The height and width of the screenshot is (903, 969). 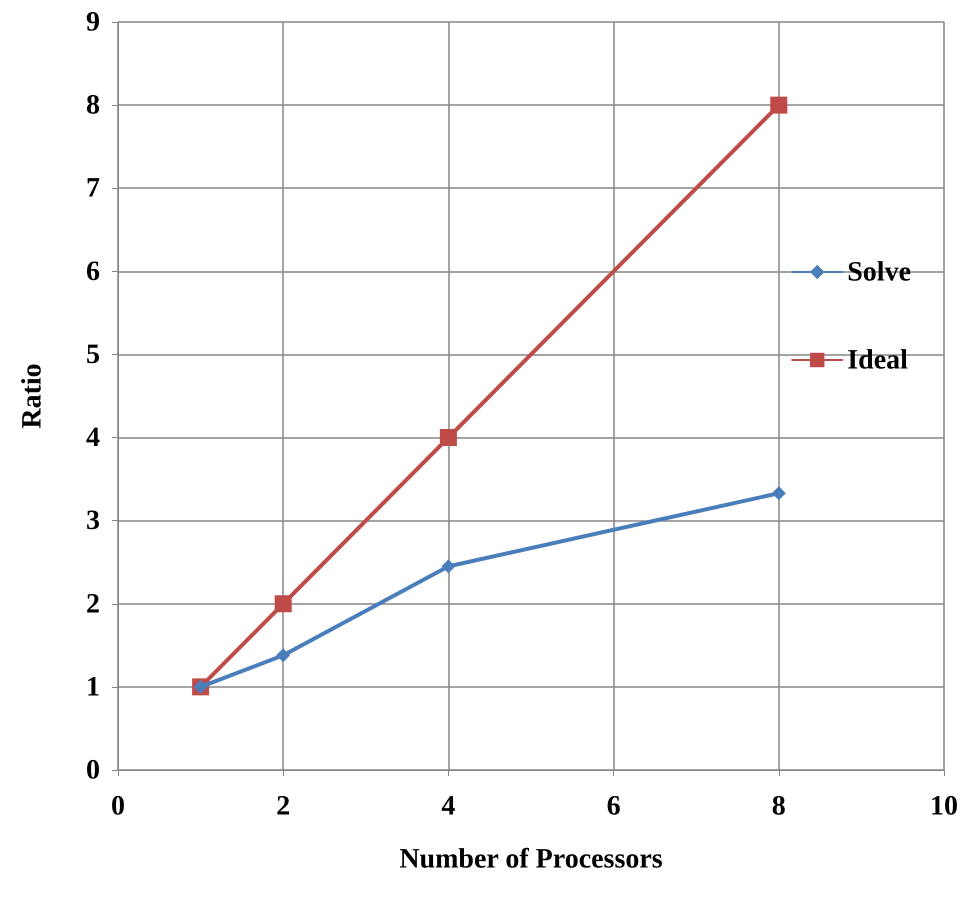 I want to click on y-tick-label: 6, so click(x=93, y=271).